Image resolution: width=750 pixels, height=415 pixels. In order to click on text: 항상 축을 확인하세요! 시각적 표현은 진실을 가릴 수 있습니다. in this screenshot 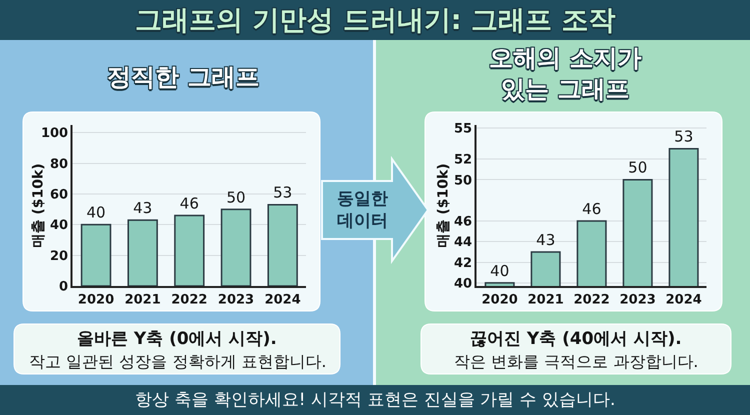, I will do `click(375, 400)`.